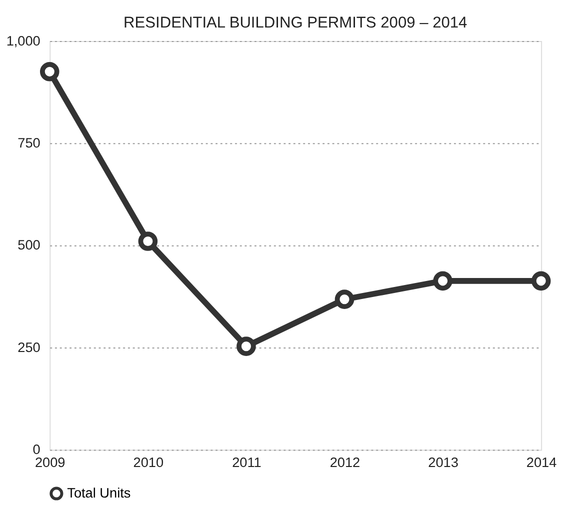 Image resolution: width=580 pixels, height=522 pixels. What do you see at coordinates (36, 450) in the screenshot?
I see `y-tick-label: 0` at bounding box center [36, 450].